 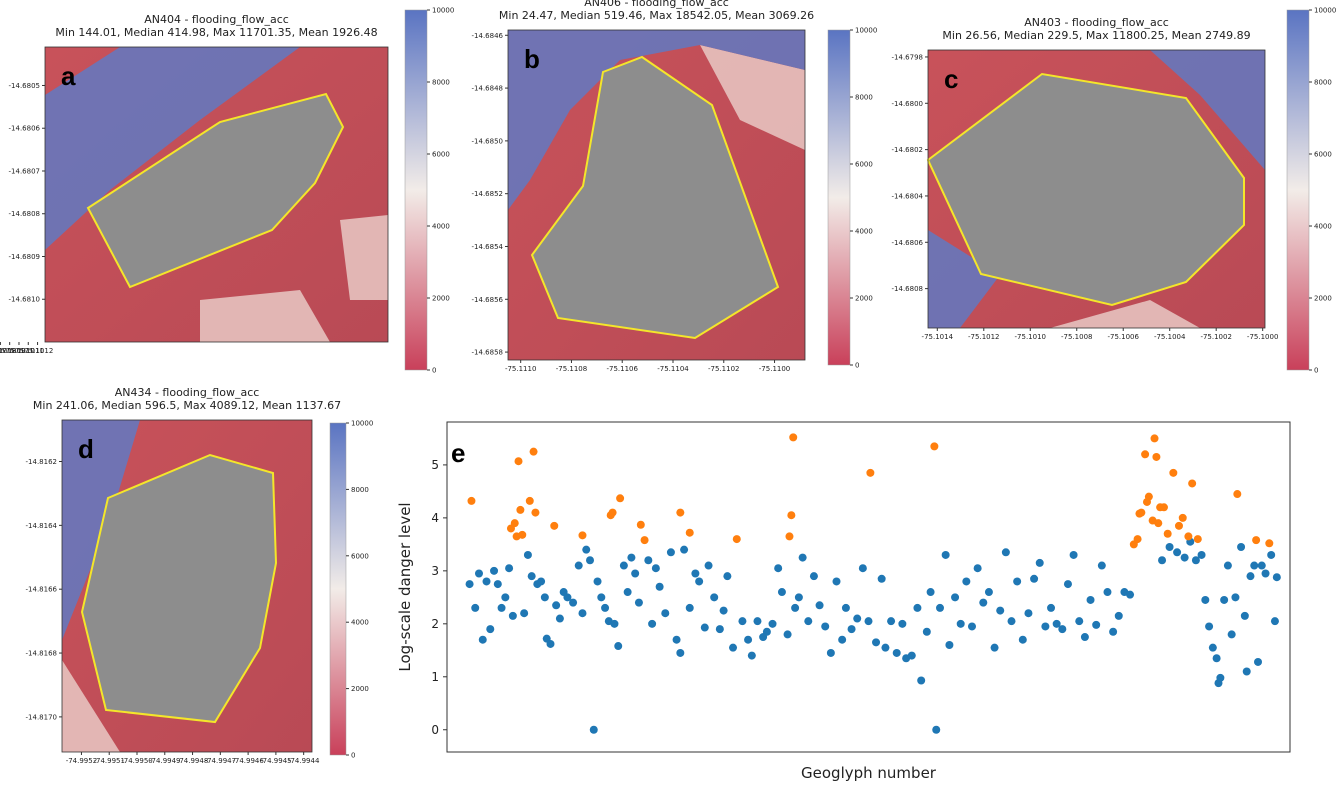 I want to click on y-tick-label: -14.8166, so click(x=42, y=590).